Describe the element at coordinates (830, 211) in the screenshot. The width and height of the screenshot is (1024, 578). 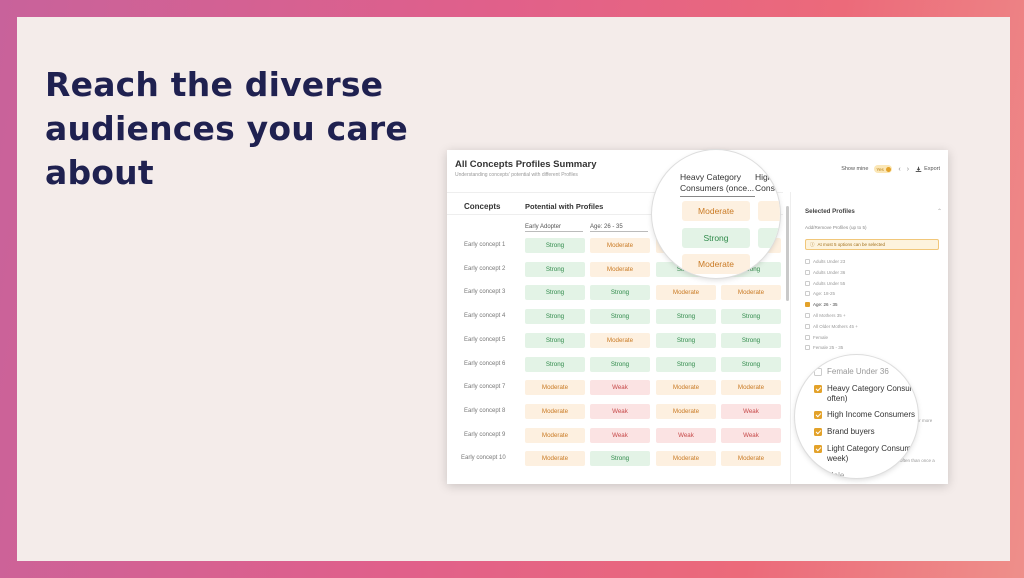
I see `selected-profiles-title: Selected Profiles` at that location.